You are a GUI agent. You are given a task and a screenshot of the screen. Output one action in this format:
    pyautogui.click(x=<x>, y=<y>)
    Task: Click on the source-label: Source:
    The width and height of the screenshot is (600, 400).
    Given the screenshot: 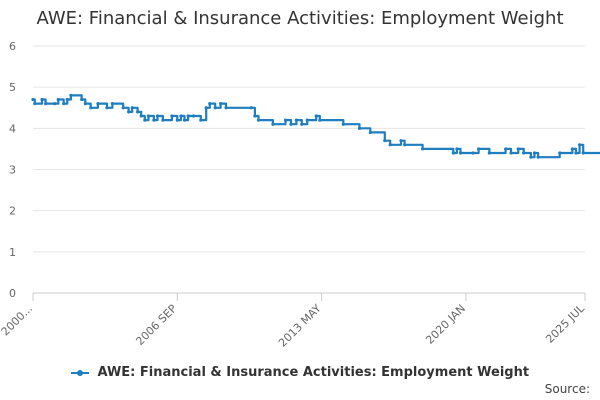 What is the action you would take?
    pyautogui.click(x=567, y=389)
    